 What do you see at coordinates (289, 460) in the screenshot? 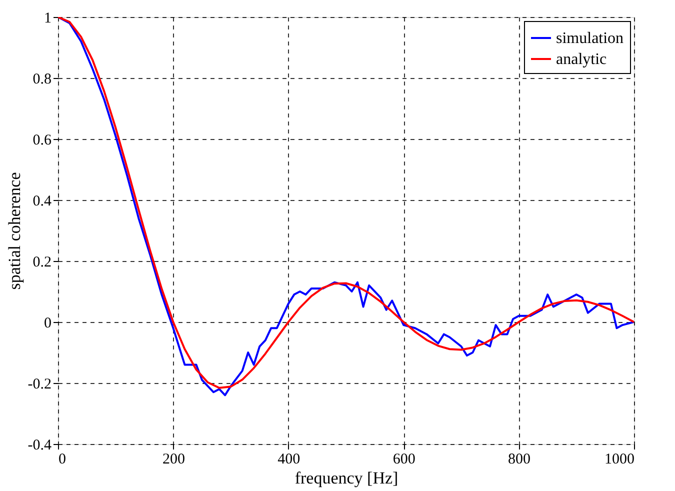
I see `x-tick-label: 400` at bounding box center [289, 460].